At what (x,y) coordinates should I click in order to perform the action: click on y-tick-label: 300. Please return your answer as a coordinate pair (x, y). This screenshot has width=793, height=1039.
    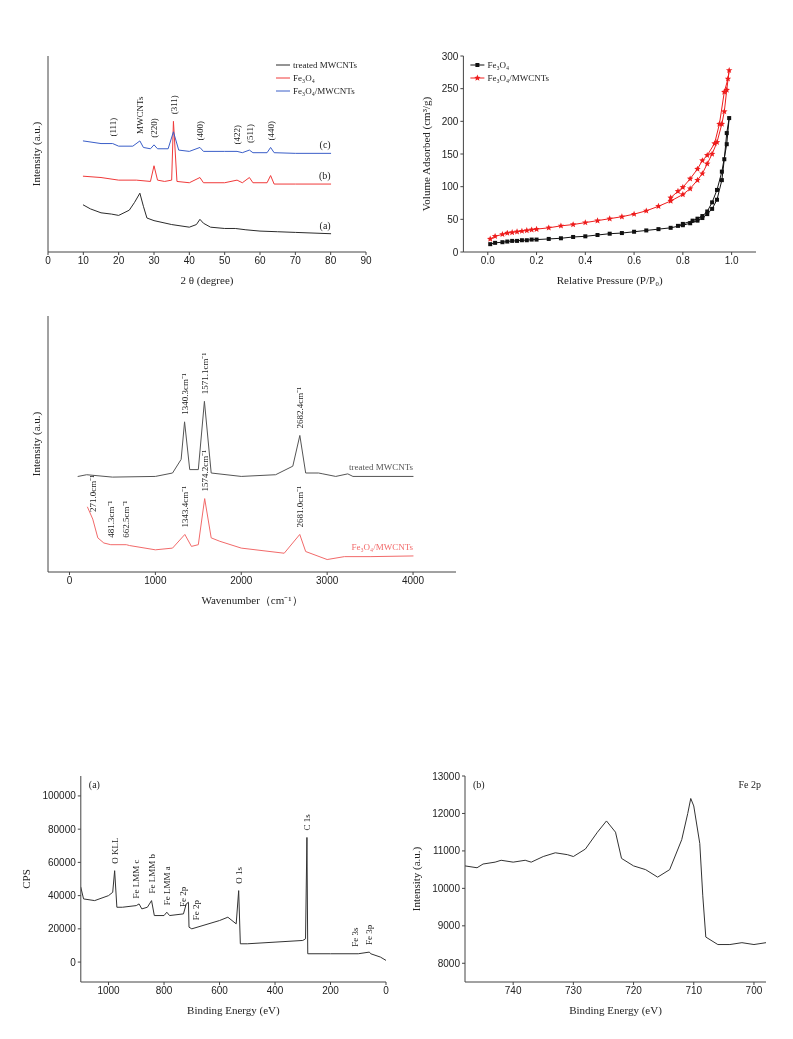
    Looking at the image, I should click on (450, 56).